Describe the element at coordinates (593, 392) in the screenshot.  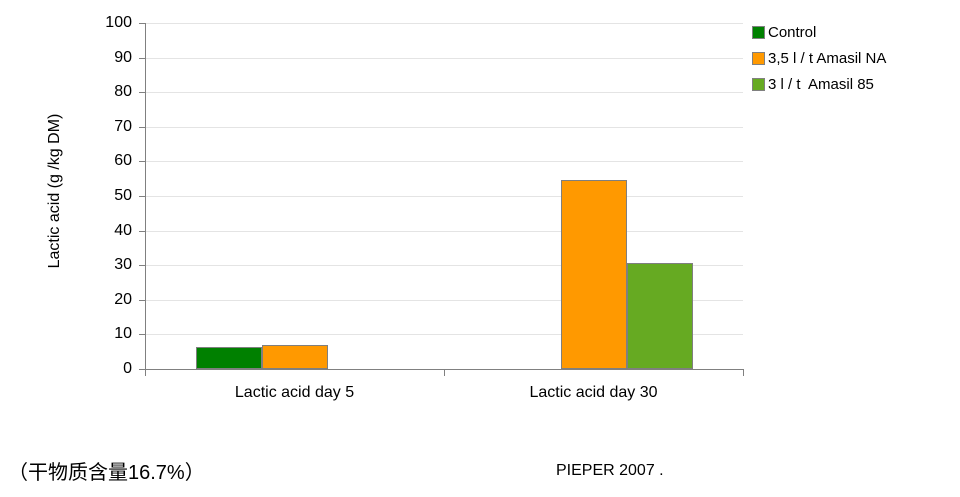
I see `x-category-label: Lactic acid day 30` at that location.